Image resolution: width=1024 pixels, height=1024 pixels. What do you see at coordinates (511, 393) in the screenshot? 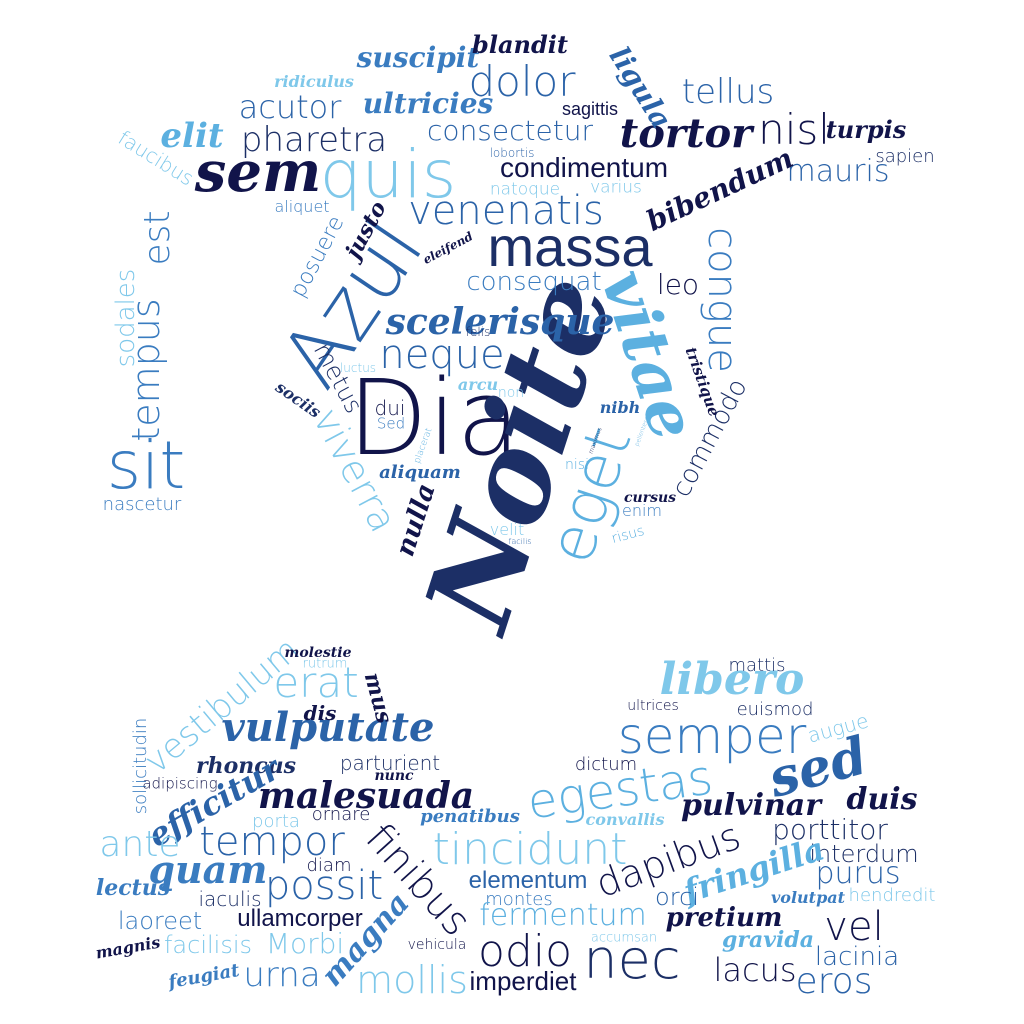
I see `word-non: non` at bounding box center [511, 393].